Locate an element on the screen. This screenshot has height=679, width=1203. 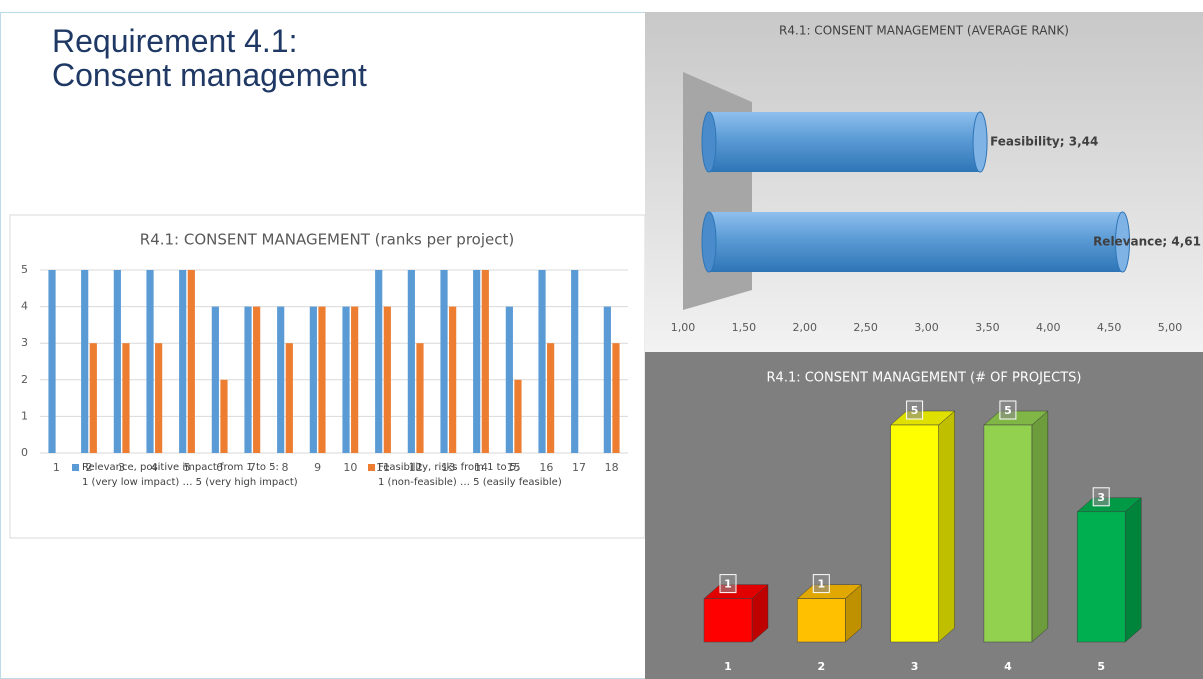
x-tick-label: 3 is located at coordinates (121, 467).